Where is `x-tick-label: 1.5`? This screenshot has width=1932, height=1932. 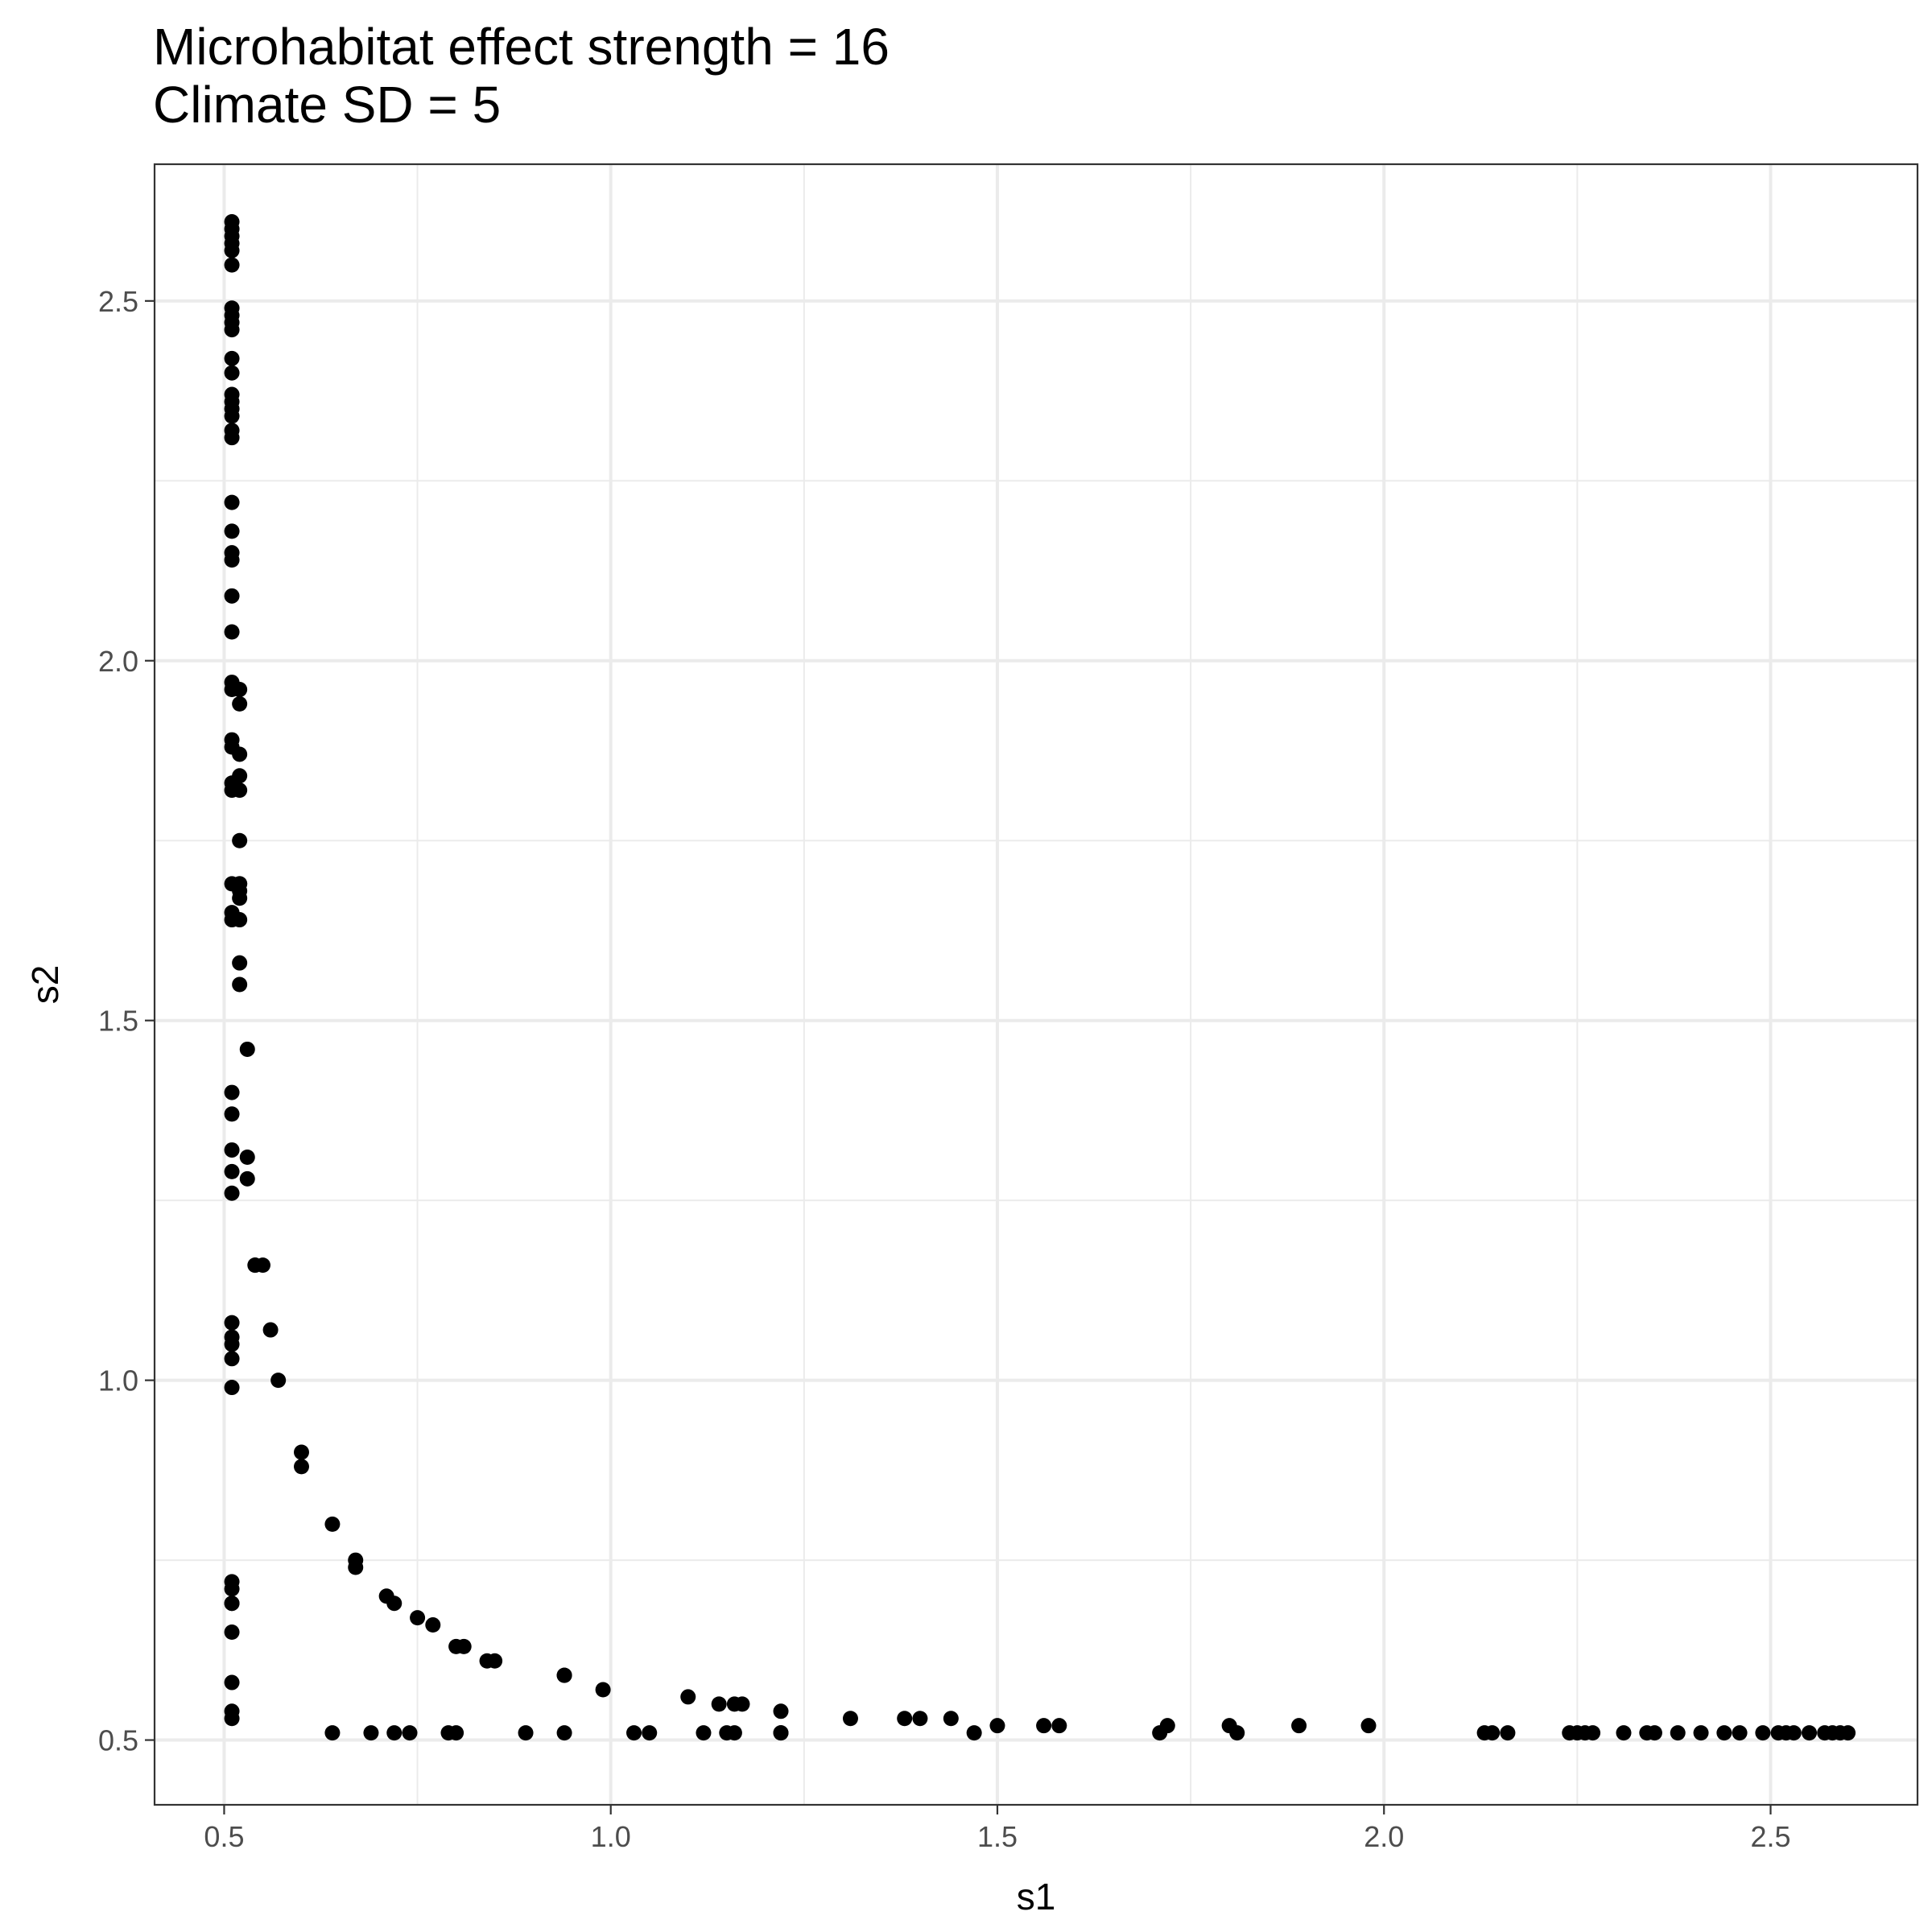 x-tick-label: 1.5 is located at coordinates (997, 1836).